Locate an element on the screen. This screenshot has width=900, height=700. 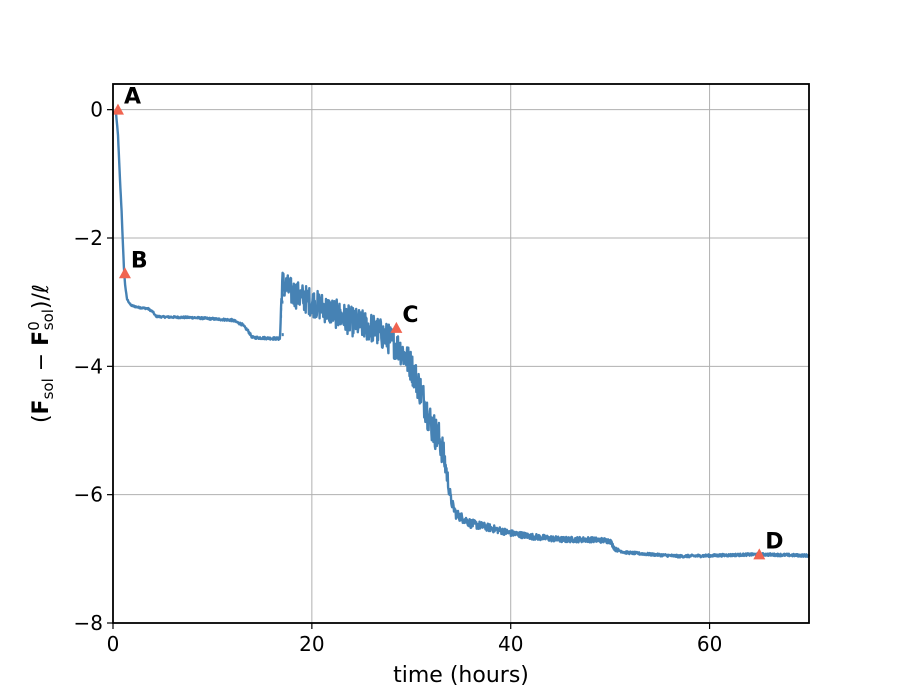
y-label-f2: F is located at coordinates (41, 338).